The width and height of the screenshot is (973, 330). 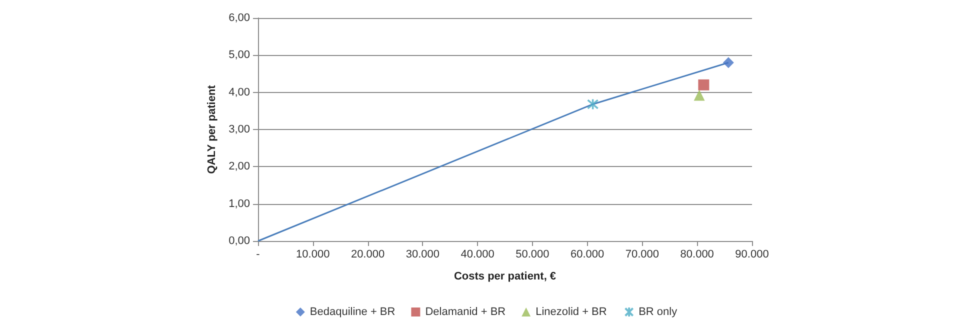 What do you see at coordinates (477, 254) in the screenshot?
I see `x-tick-label: 40.000` at bounding box center [477, 254].